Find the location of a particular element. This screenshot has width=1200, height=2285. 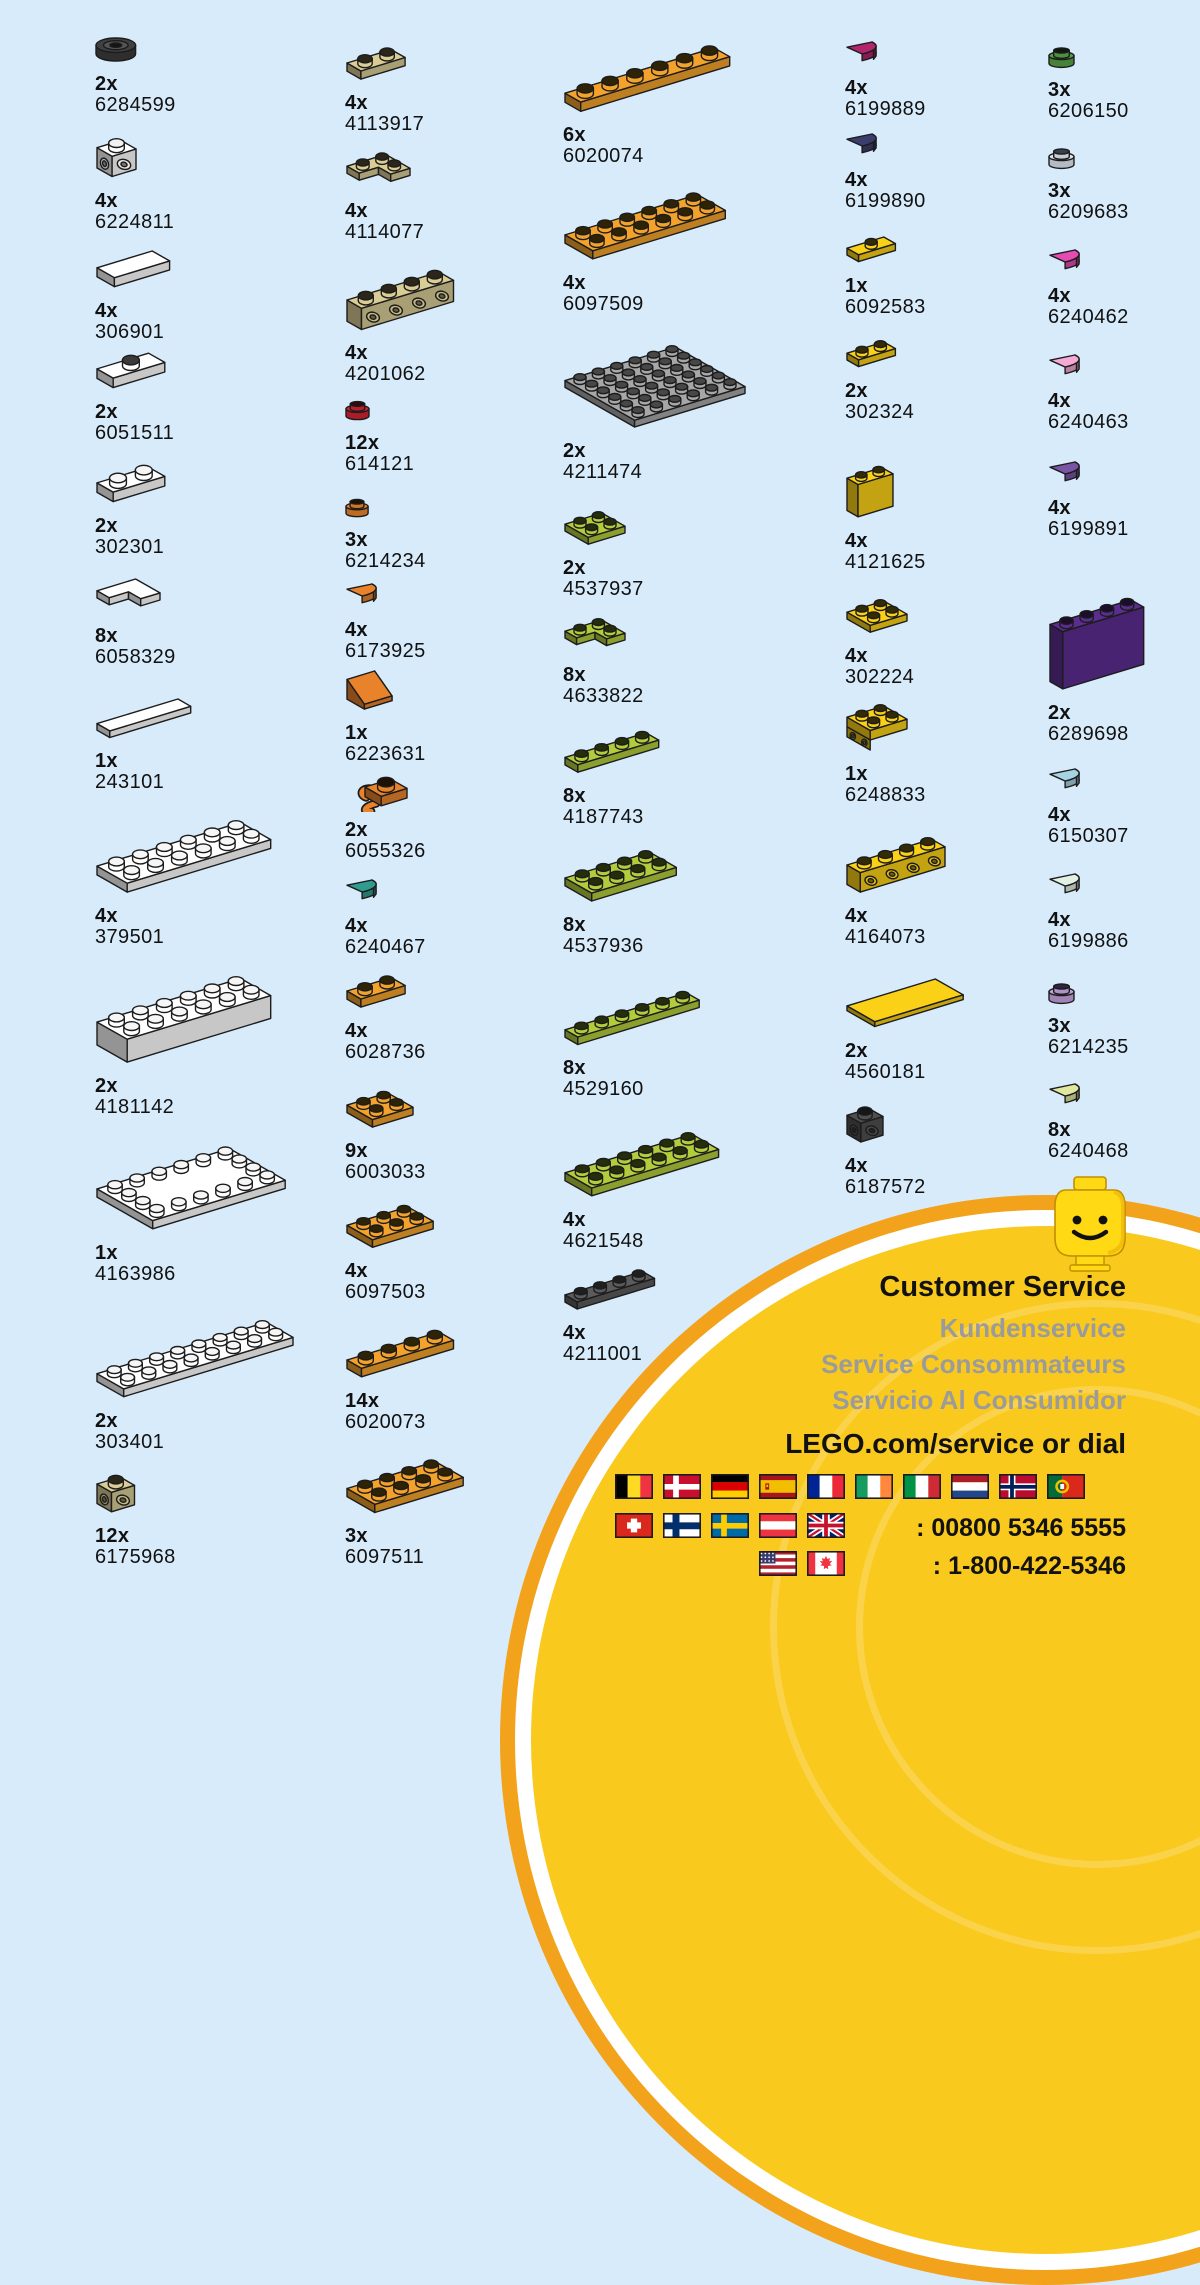

flag-italy-icon is located at coordinates (922, 1488).